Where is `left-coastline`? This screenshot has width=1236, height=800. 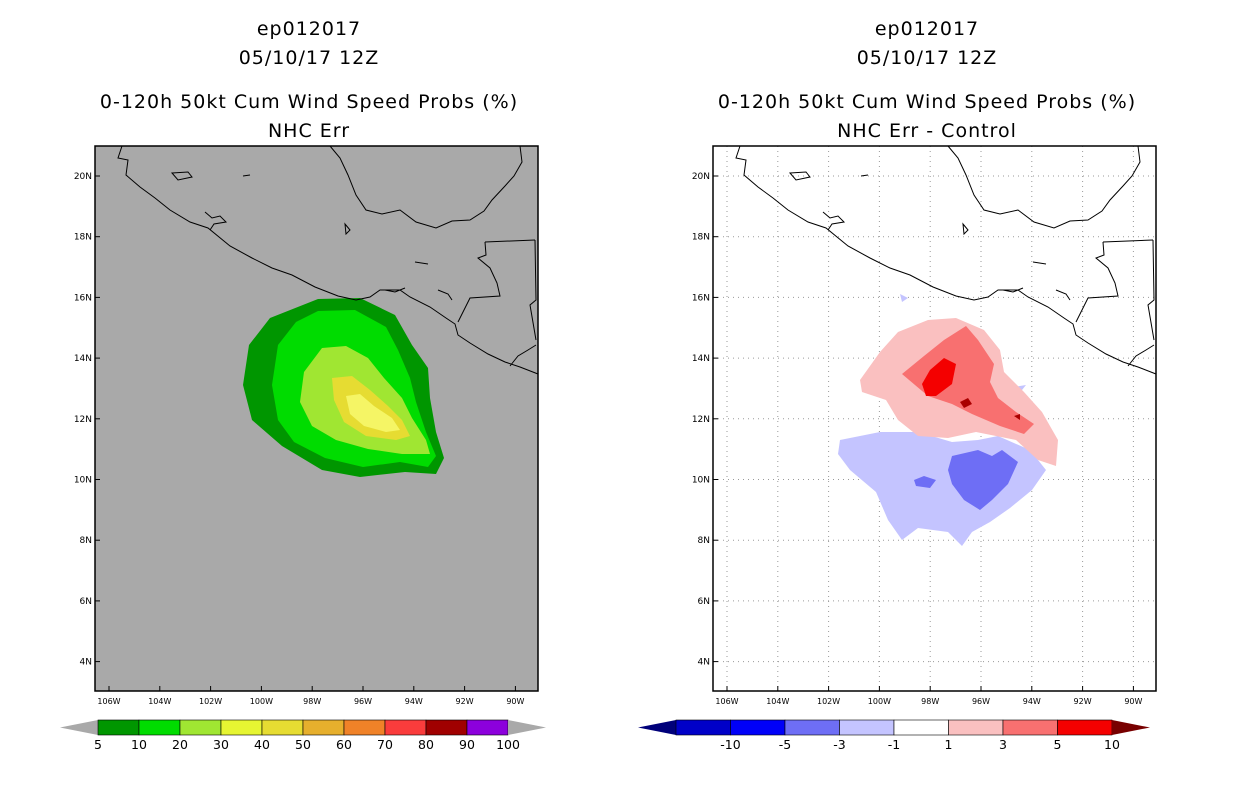
left-coastline is located at coordinates (328, 260).